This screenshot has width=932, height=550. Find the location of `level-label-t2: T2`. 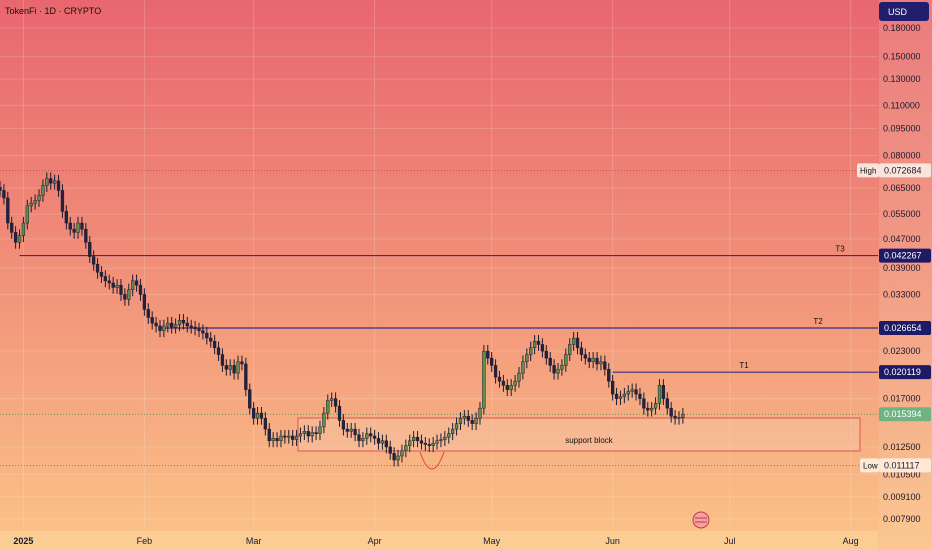

level-label-t2: T2 is located at coordinates (818, 321).